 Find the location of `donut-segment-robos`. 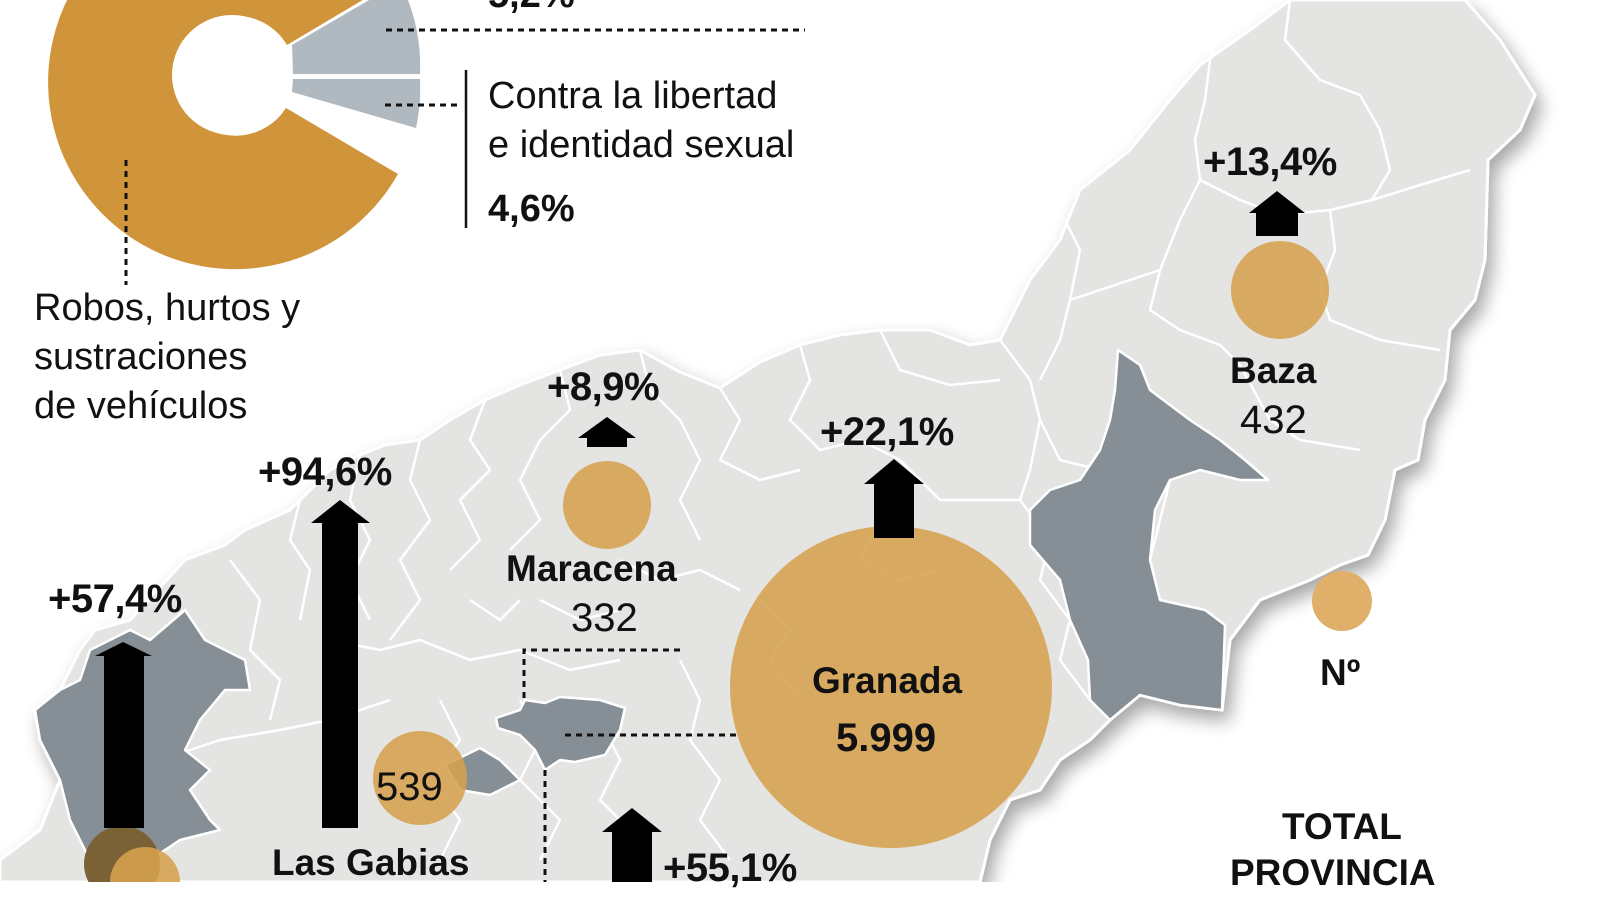

donut-segment-robos is located at coordinates (223, 135).